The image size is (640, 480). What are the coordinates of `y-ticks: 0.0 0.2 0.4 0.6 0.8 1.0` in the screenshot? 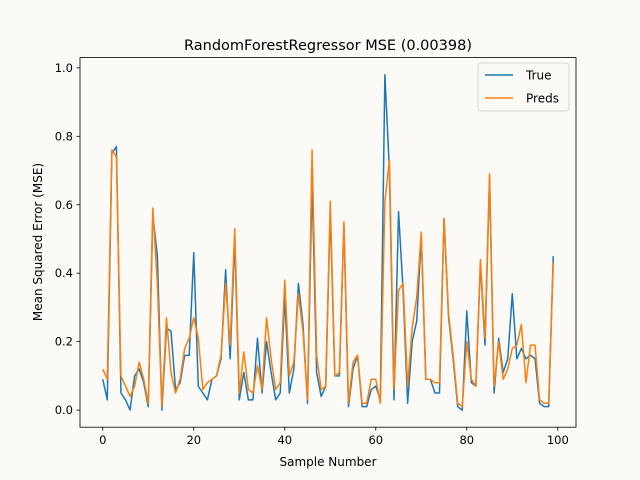 It's located at (67, 239).